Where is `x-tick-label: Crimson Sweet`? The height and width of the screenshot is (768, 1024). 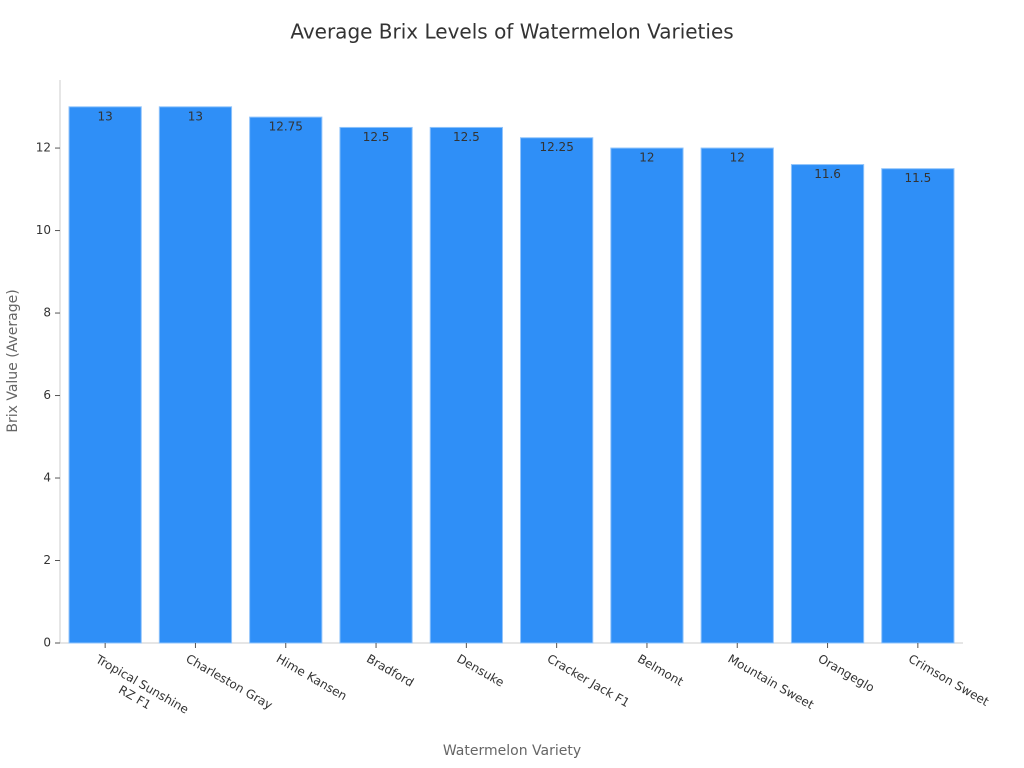
x-tick-label: Crimson Sweet is located at coordinates (948, 680).